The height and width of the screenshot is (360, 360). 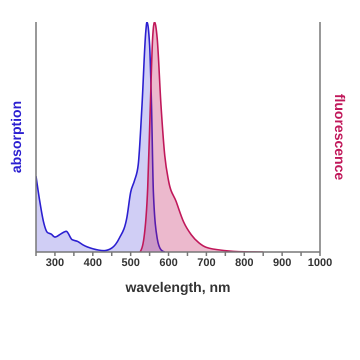 What do you see at coordinates (16, 137) in the screenshot?
I see `y-axis-title: absorption` at bounding box center [16, 137].